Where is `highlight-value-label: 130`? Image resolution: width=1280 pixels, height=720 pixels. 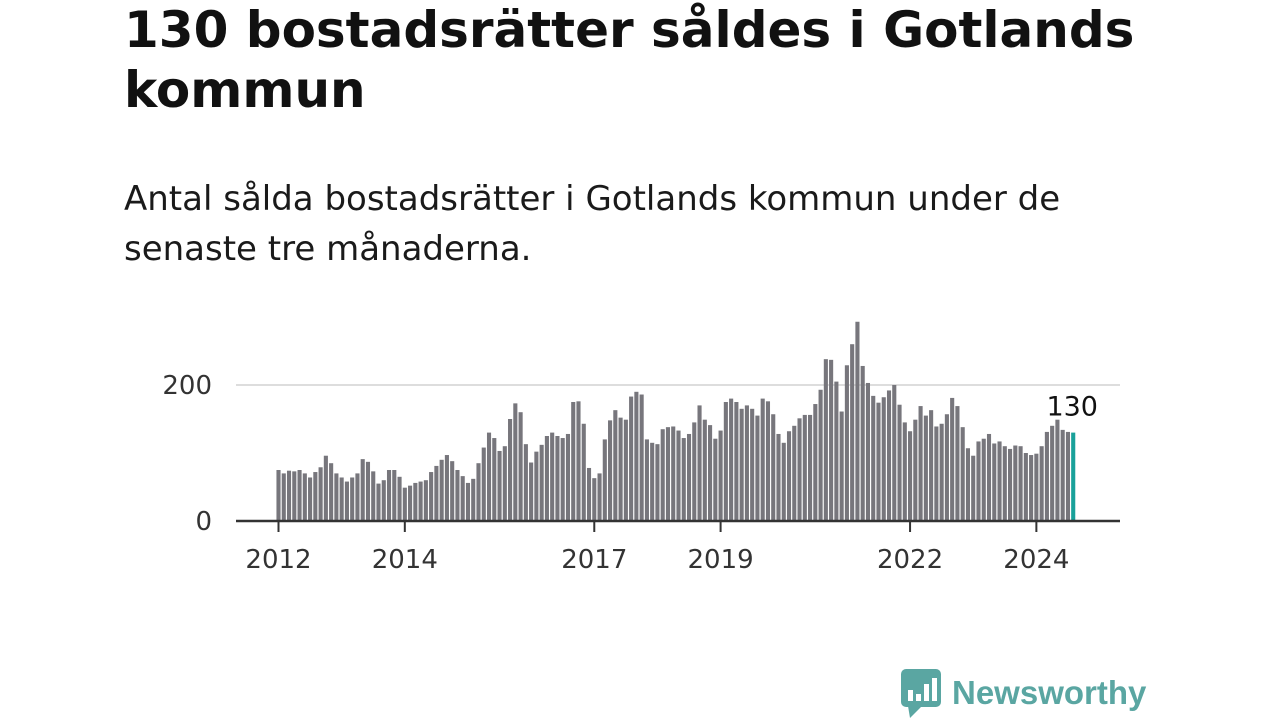
highlight-value-label: 130 is located at coordinates (1072, 407).